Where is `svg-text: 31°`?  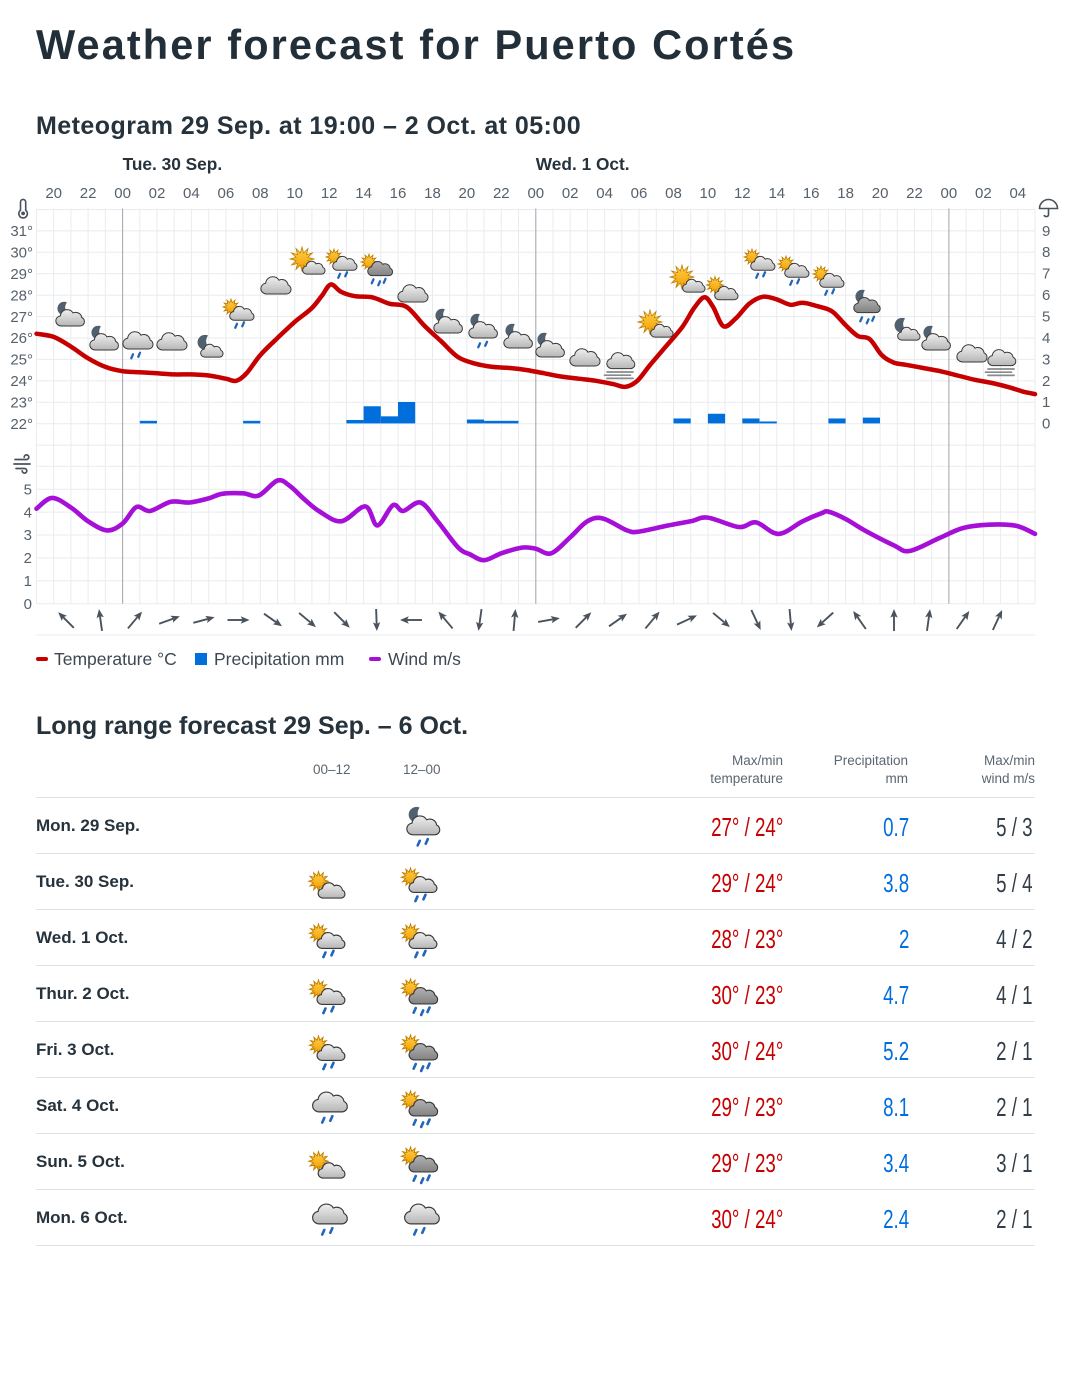 svg-text: 31° is located at coordinates (21, 231).